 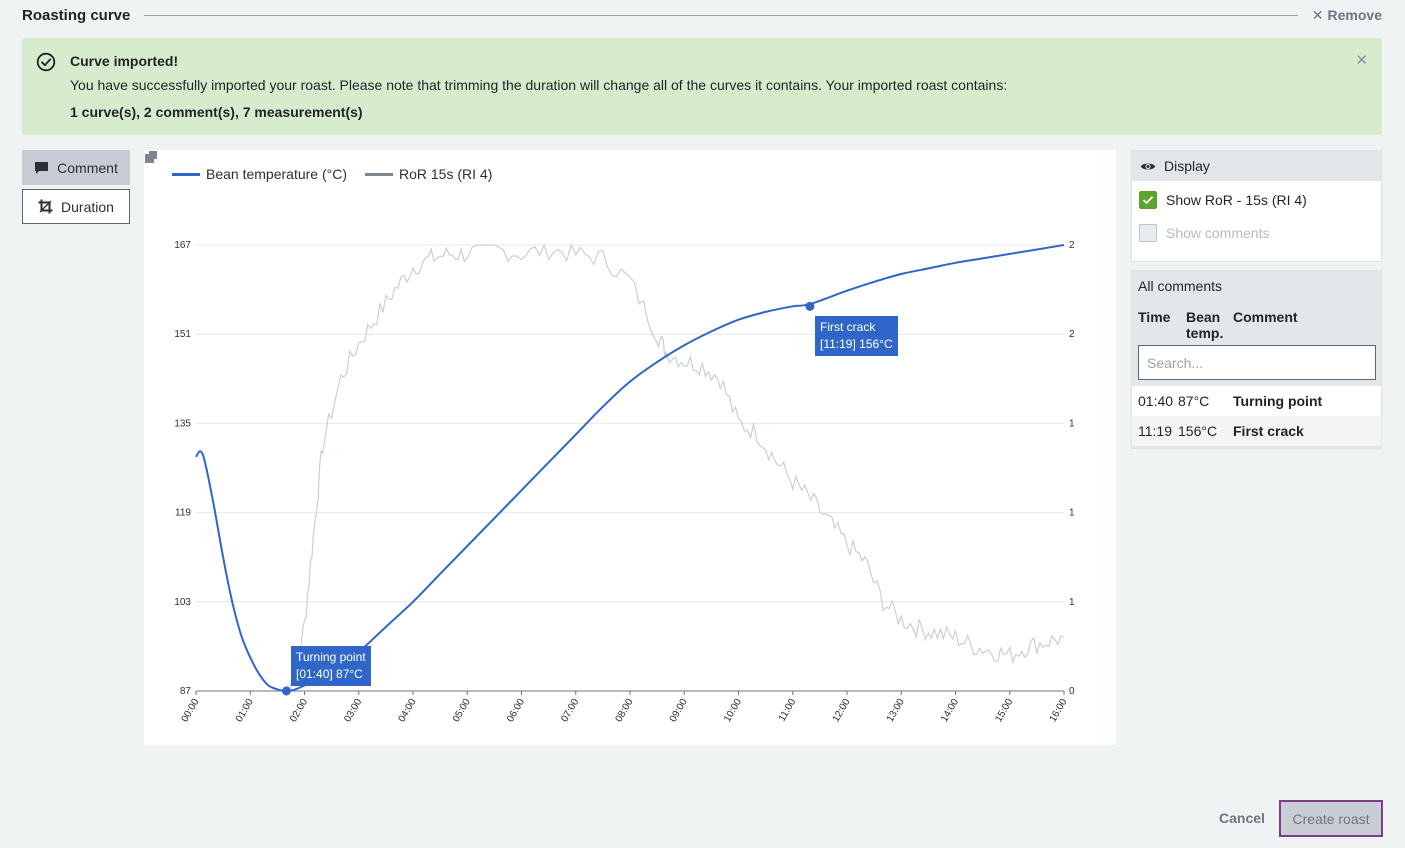 I want to click on x-tick-label: 07:00, so click(x=570, y=711).